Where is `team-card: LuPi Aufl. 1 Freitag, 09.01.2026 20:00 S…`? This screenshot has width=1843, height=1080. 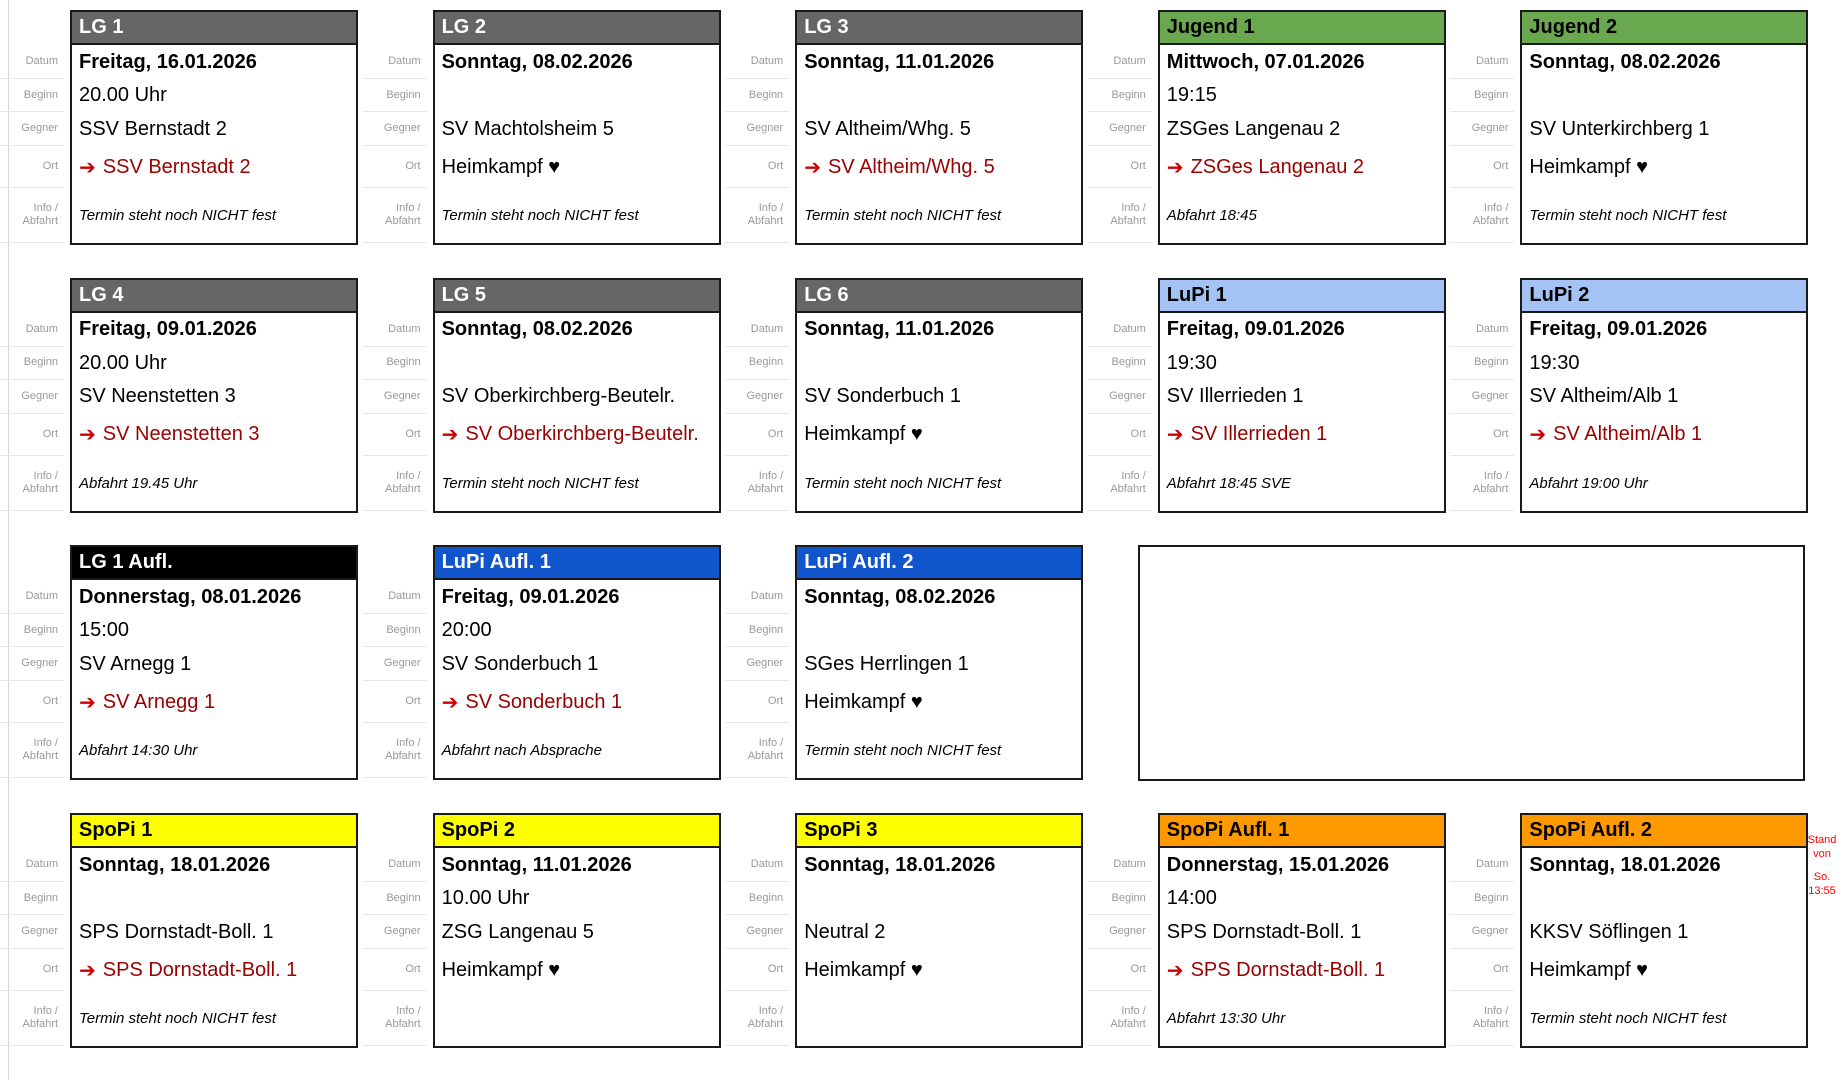
team-card: LuPi Aufl. 1 Freitag, 09.01.2026 20:00 S… is located at coordinates (576, 663).